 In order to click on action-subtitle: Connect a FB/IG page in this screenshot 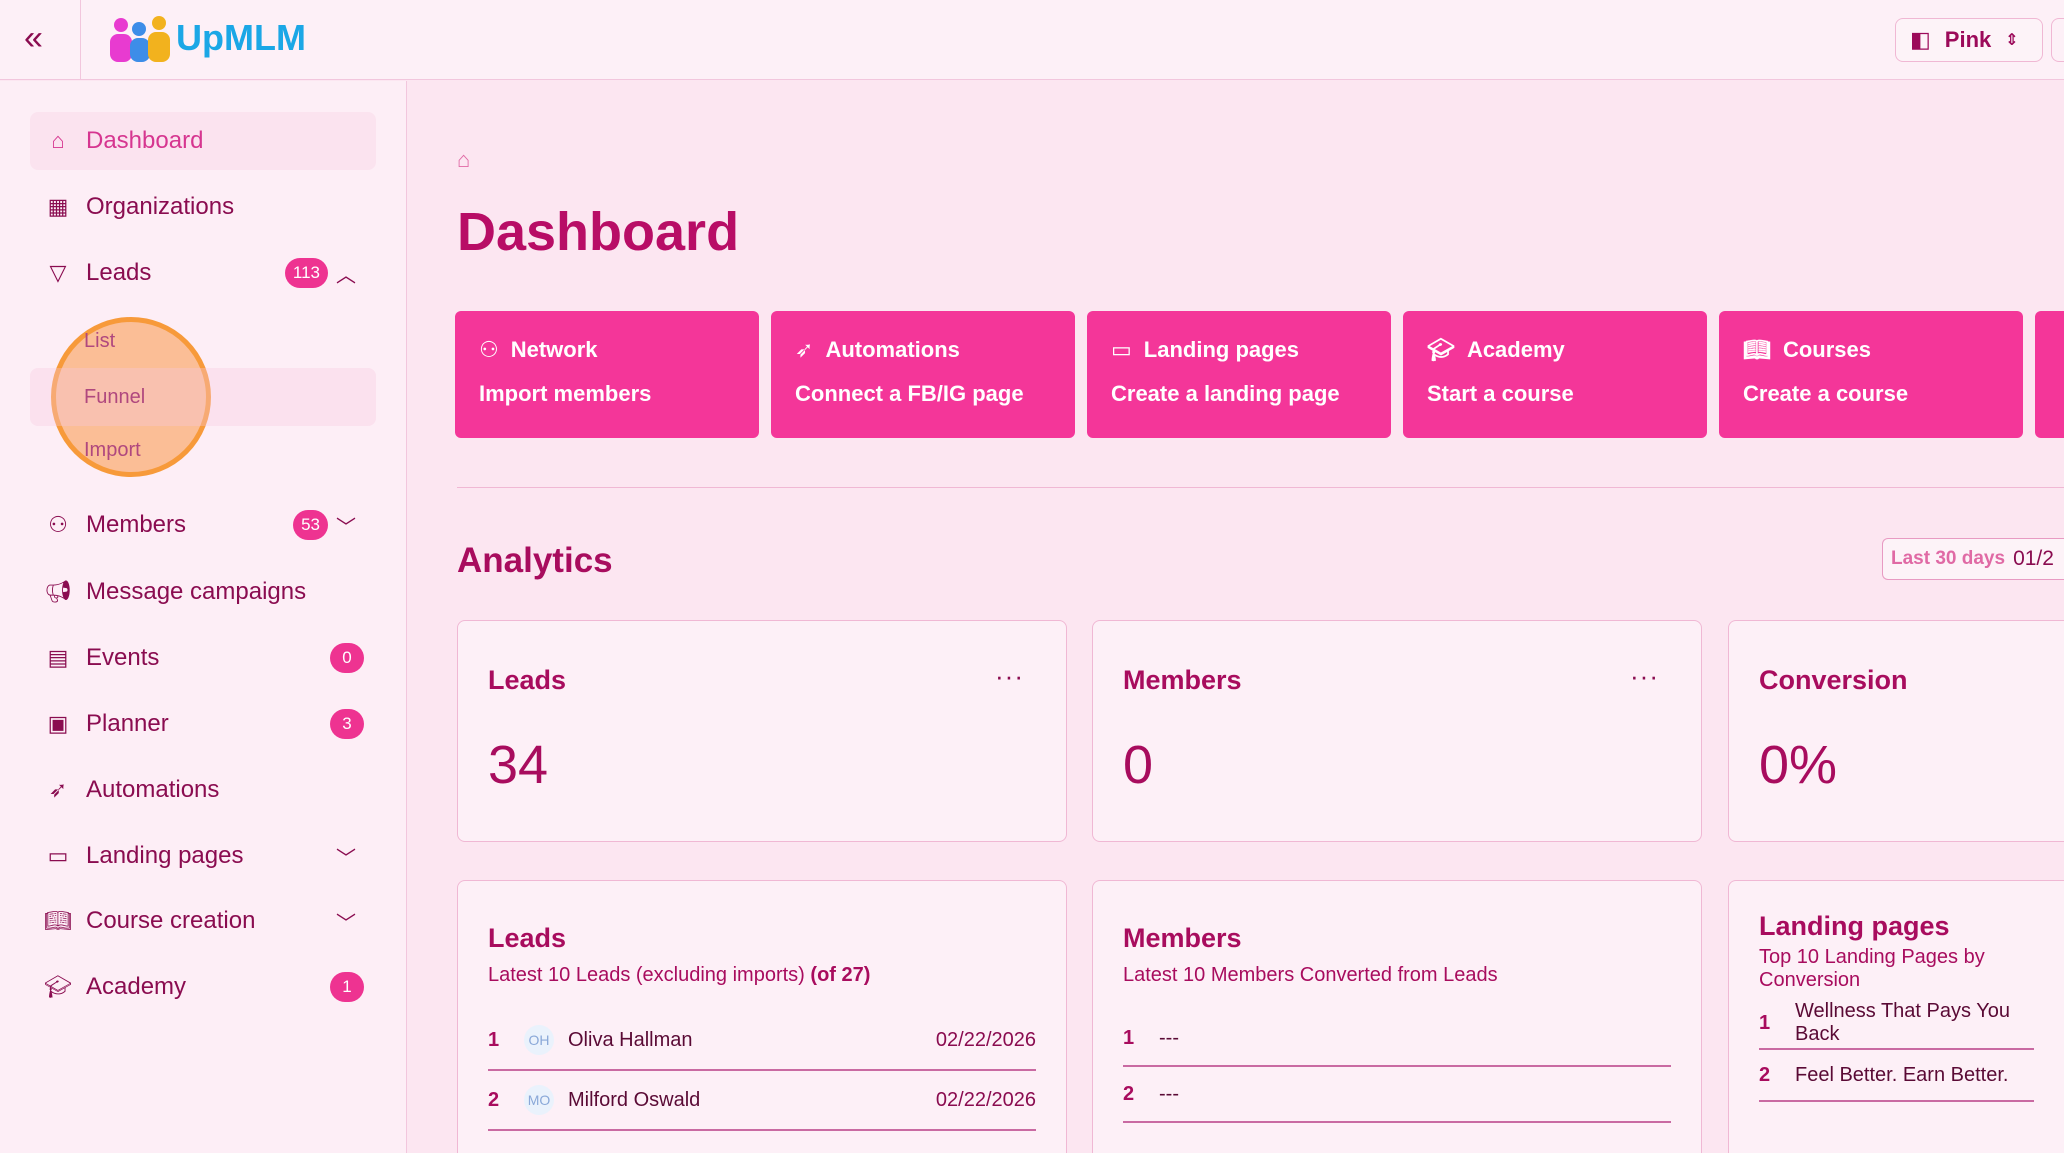, I will do `click(909, 393)`.